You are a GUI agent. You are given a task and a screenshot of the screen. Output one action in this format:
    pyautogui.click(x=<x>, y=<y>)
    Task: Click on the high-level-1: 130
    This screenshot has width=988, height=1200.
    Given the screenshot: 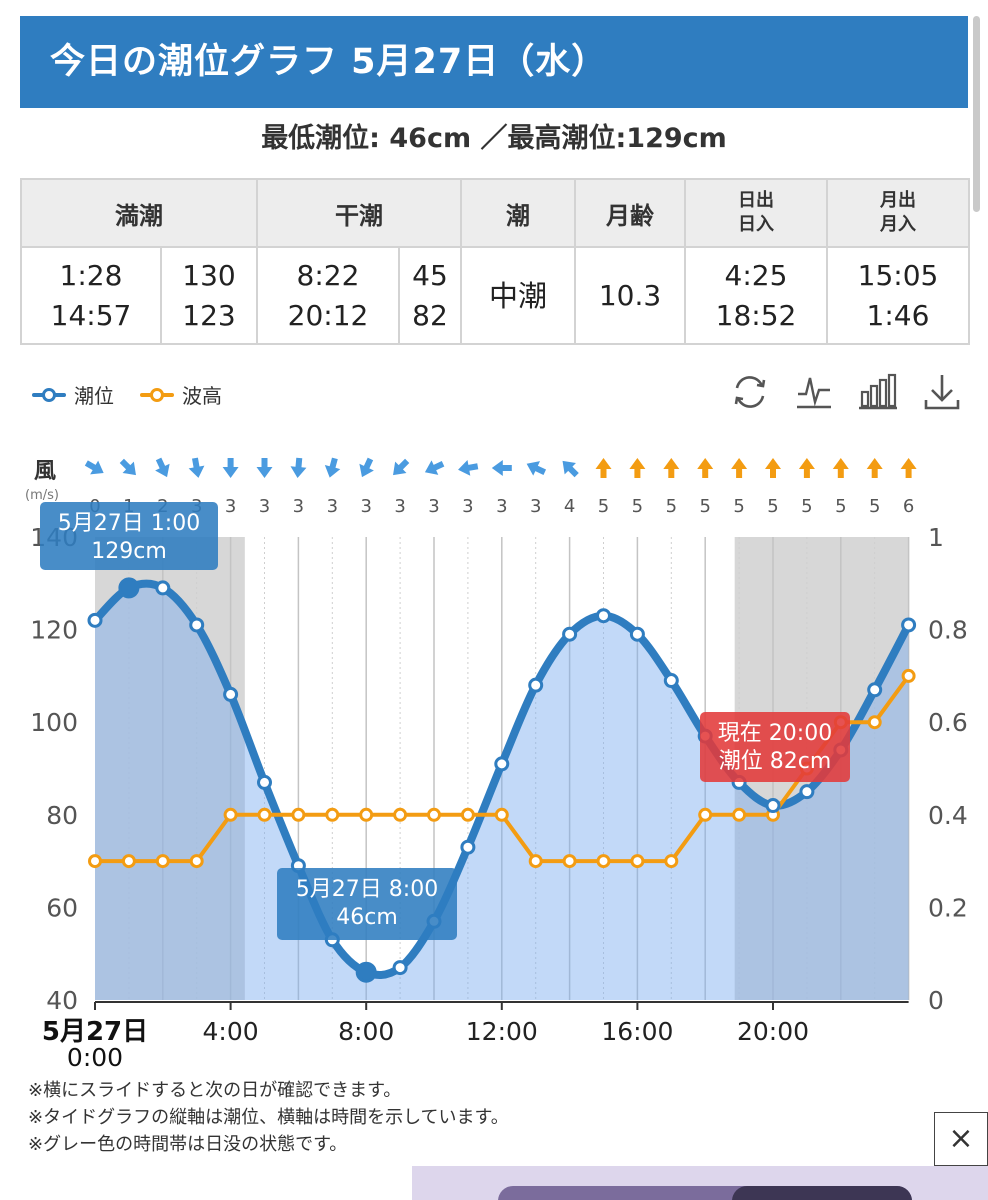 What is the action you would take?
    pyautogui.click(x=209, y=275)
    